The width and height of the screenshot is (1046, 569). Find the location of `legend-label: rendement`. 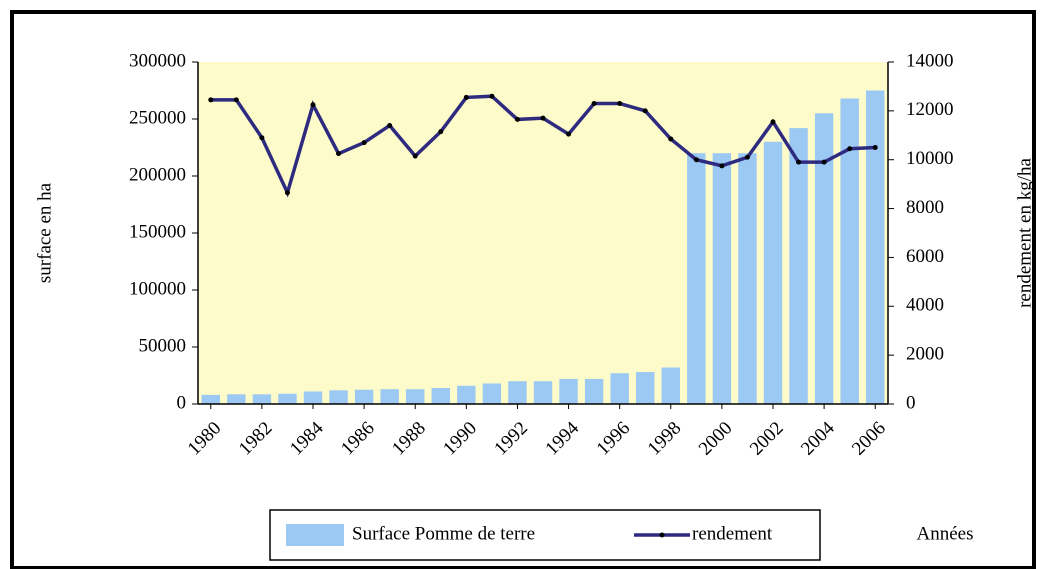

legend-label: rendement is located at coordinates (732, 533).